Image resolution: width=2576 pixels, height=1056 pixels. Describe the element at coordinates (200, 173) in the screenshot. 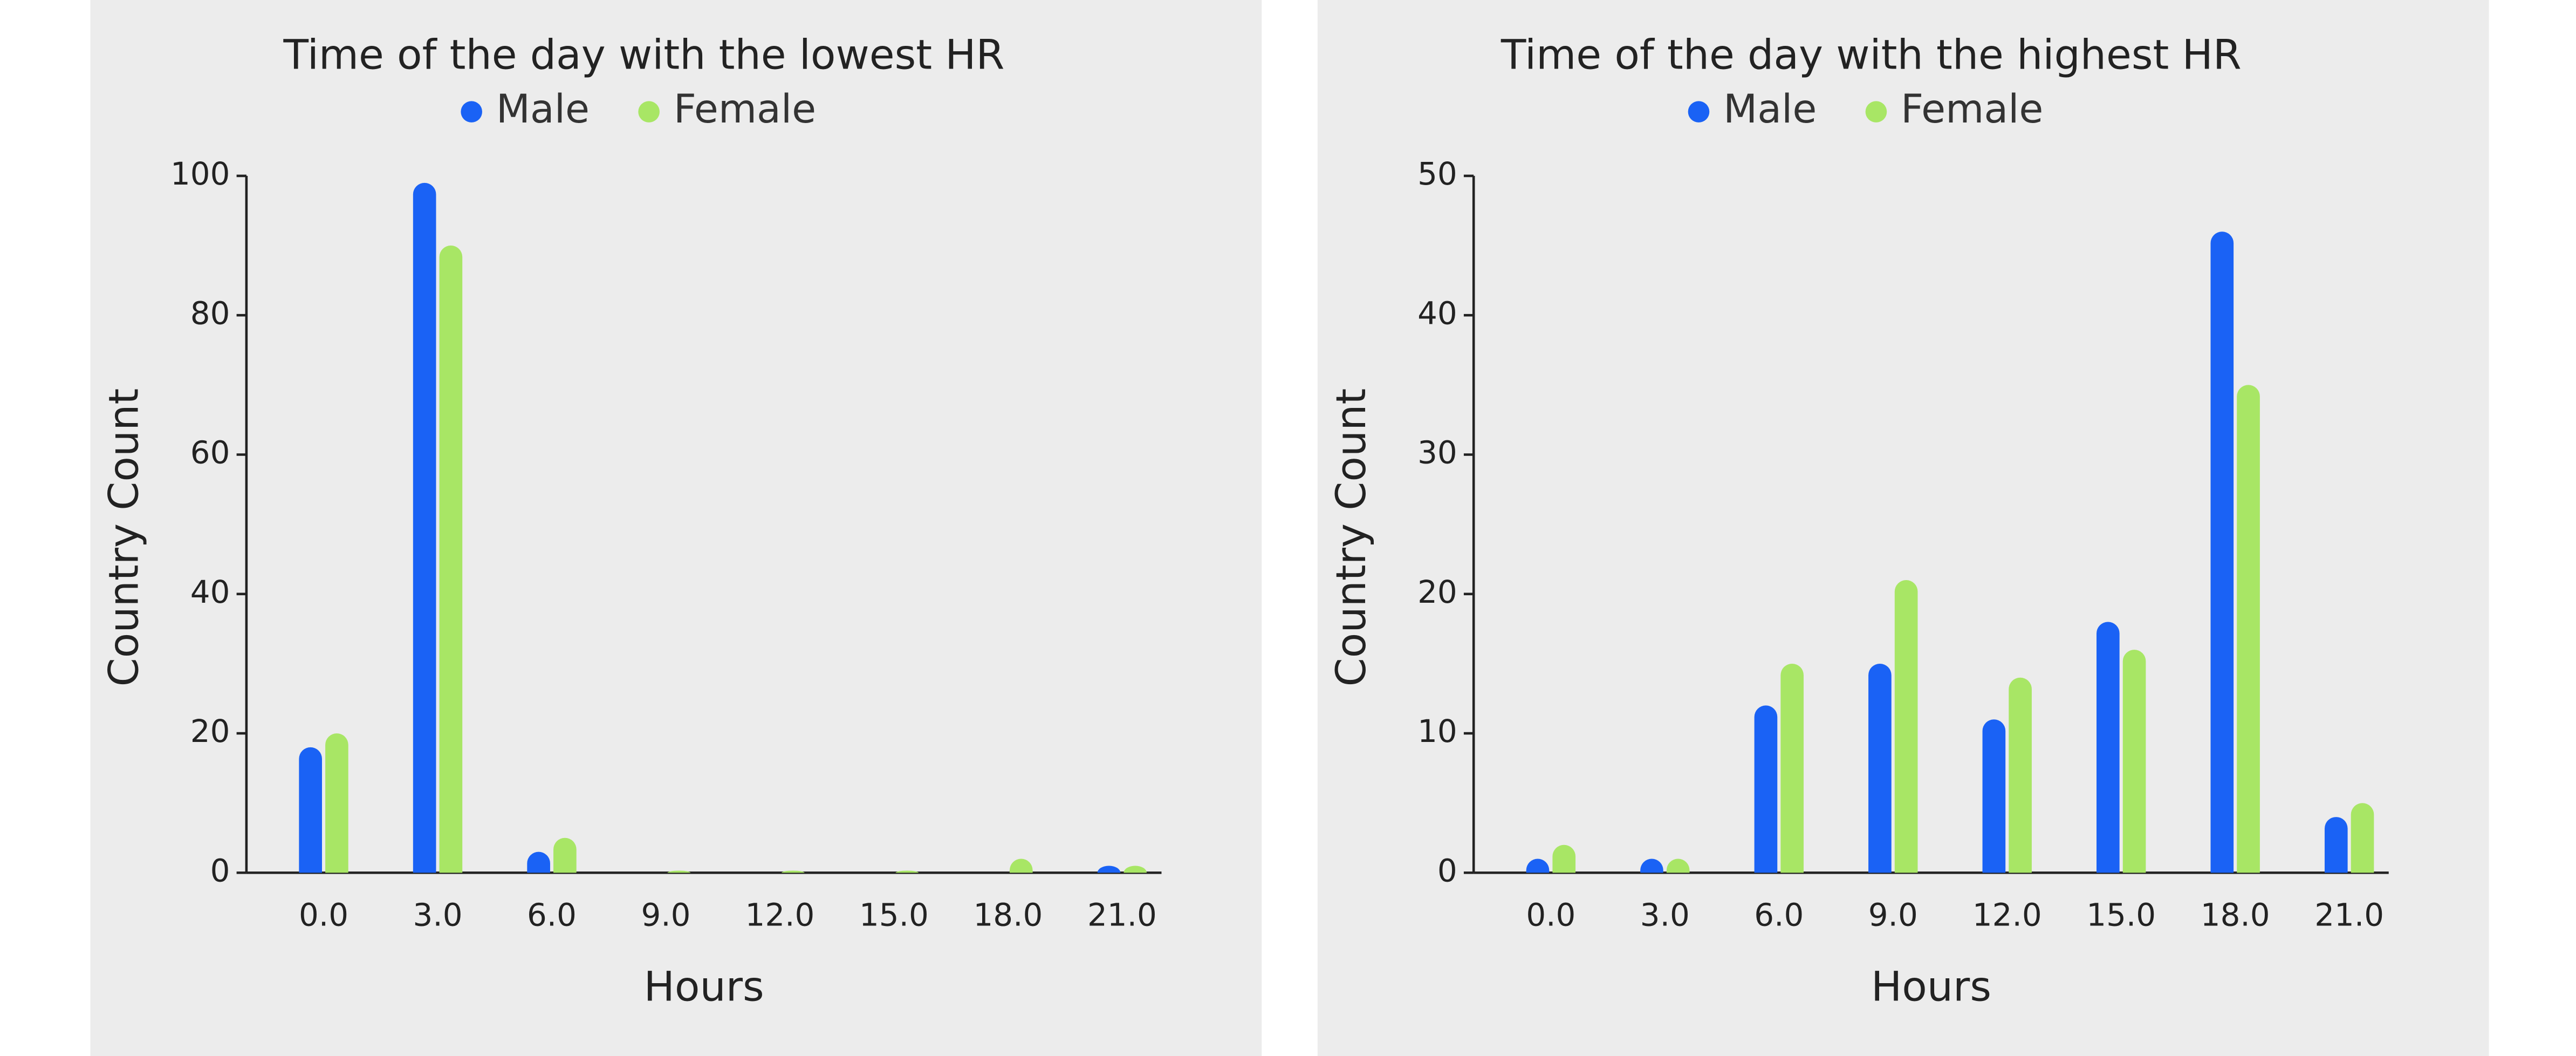

I see `y-tick-label: 100` at that location.